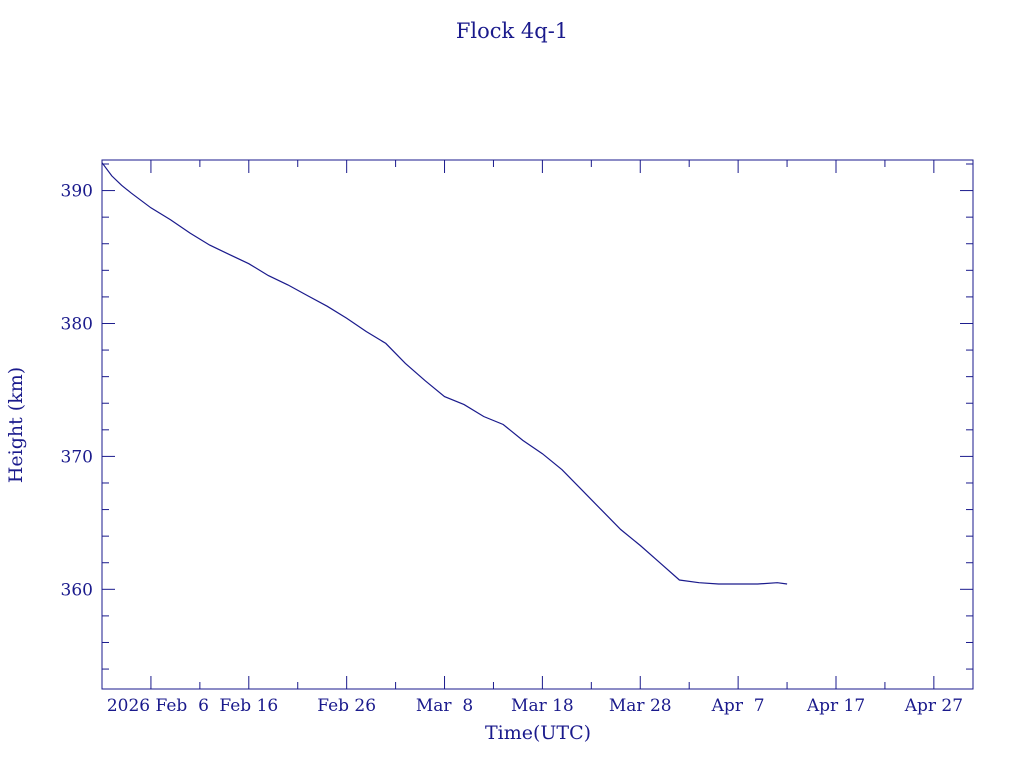 This screenshot has height=768, width=1024. What do you see at coordinates (77, 324) in the screenshot?
I see `y-tick-label: 380` at bounding box center [77, 324].